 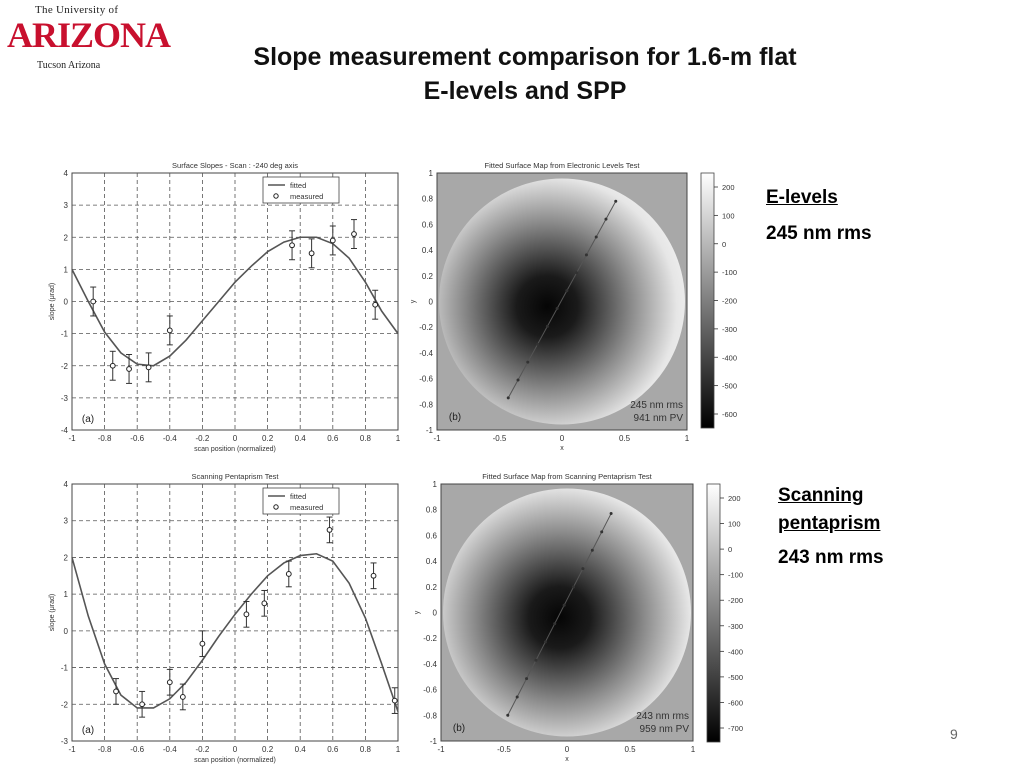 I want to click on scan-line, so click(x=562, y=300).